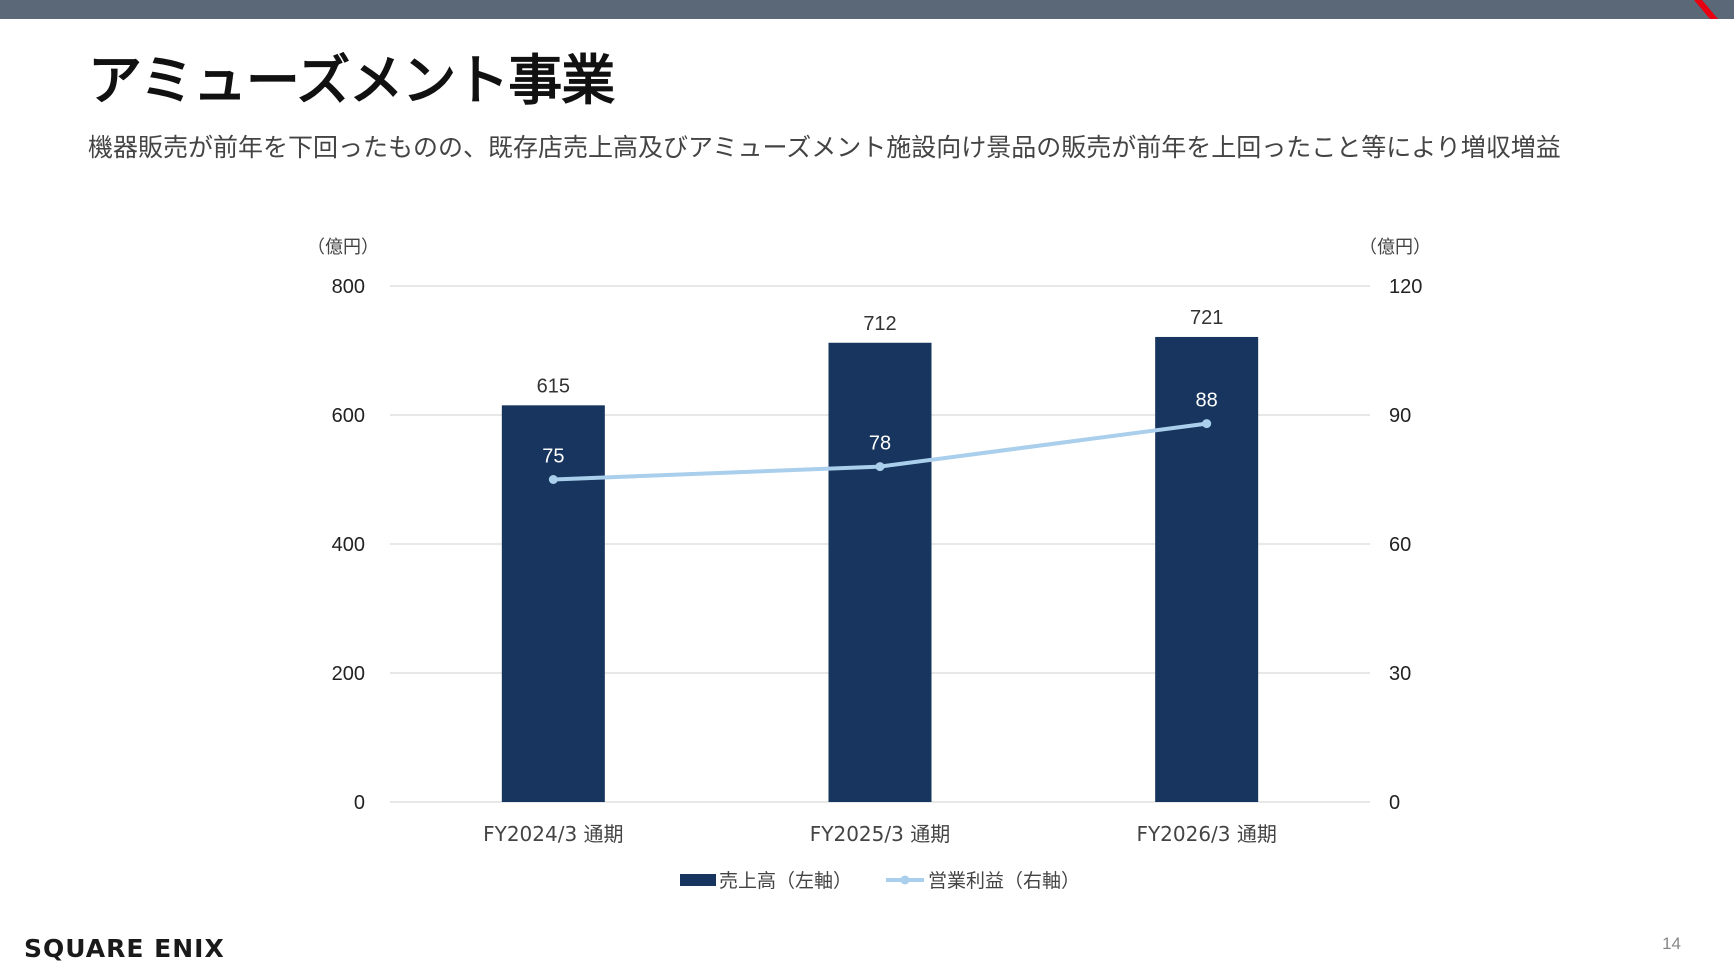 Image resolution: width=1734 pixels, height=975 pixels. What do you see at coordinates (1395, 247) in the screenshot?
I see `y-right-unit-label: （億円）` at bounding box center [1395, 247].